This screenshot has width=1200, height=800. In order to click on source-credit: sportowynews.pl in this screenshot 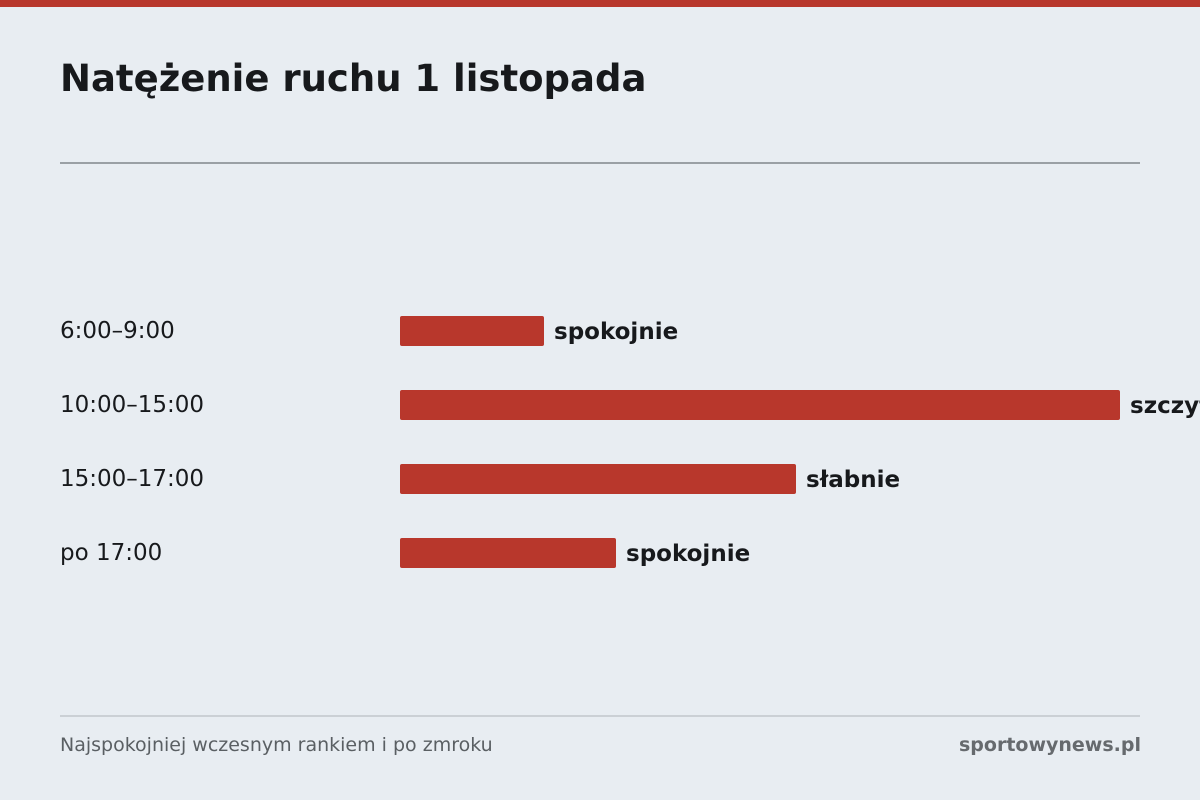, I will do `click(1049, 745)`.